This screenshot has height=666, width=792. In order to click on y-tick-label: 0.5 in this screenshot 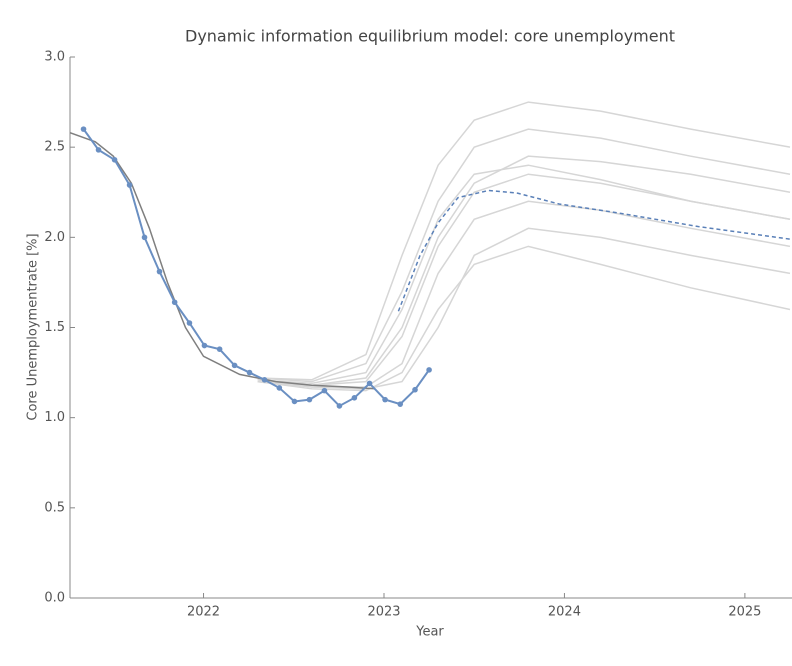, I will do `click(54, 507)`.